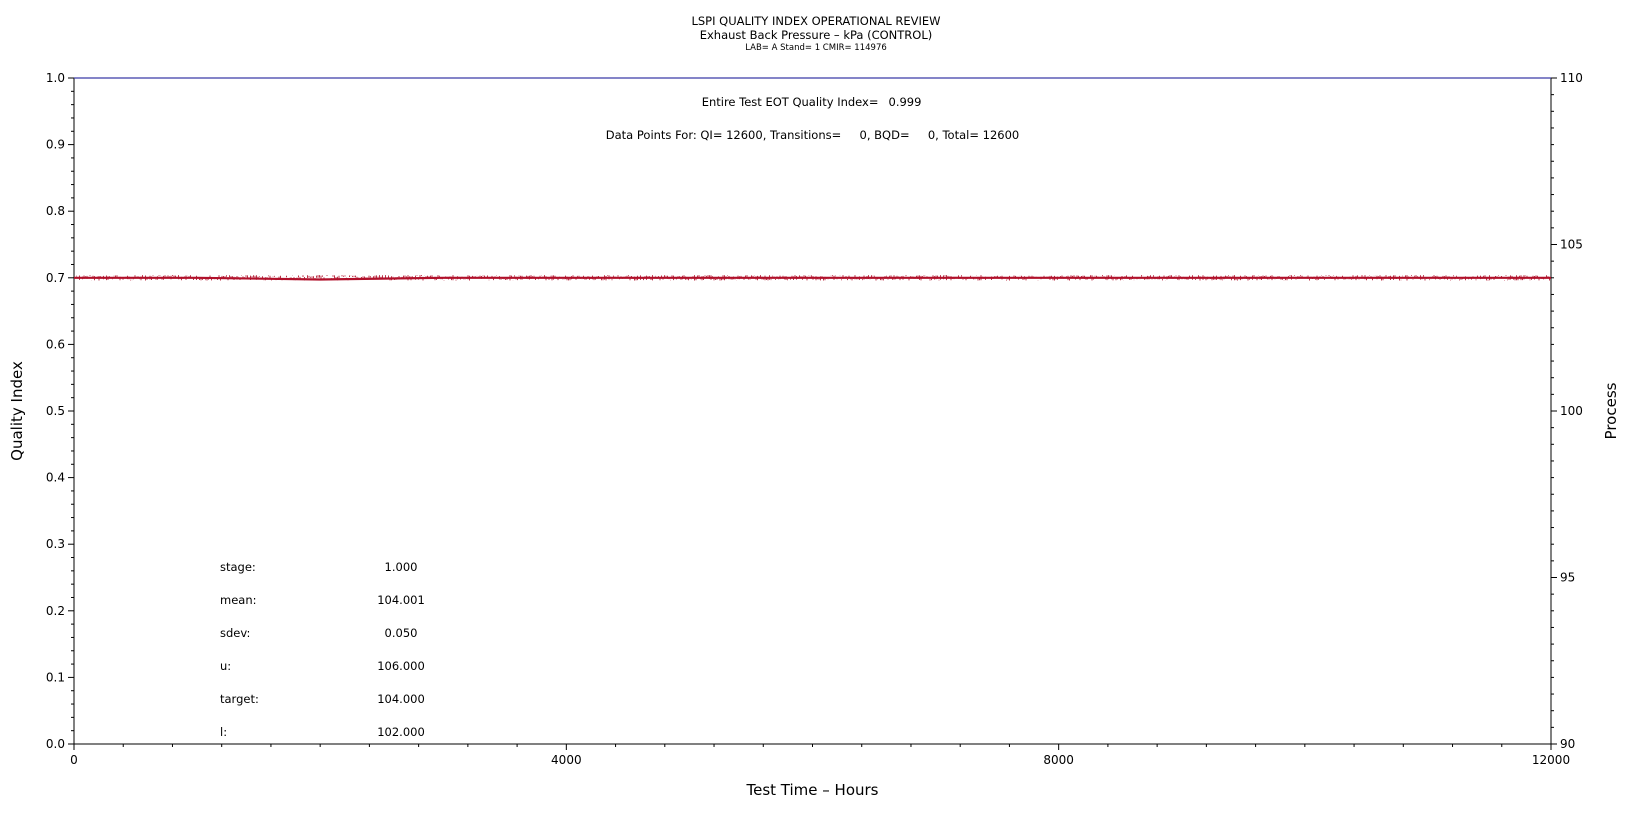 Image resolution: width=1632 pixels, height=819 pixels. Describe the element at coordinates (55, 411) in the screenshot. I see `left-tick-label: 0.5` at that location.